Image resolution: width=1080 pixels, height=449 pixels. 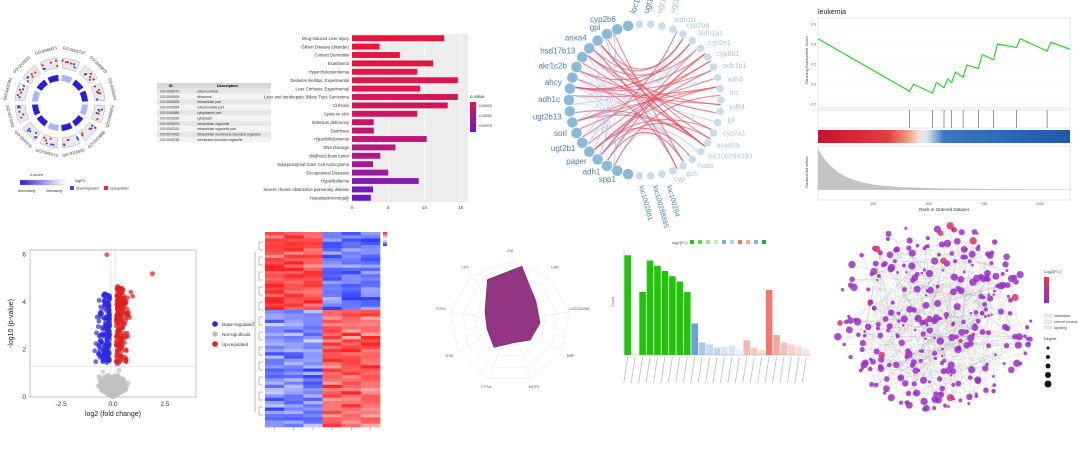 What do you see at coordinates (26, 191) in the screenshot?
I see `legend-low: decreasing` at bounding box center [26, 191].